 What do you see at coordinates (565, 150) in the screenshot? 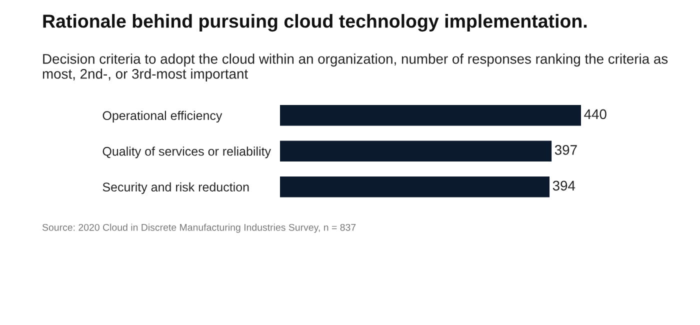
I see `data-label: 397` at bounding box center [565, 150].